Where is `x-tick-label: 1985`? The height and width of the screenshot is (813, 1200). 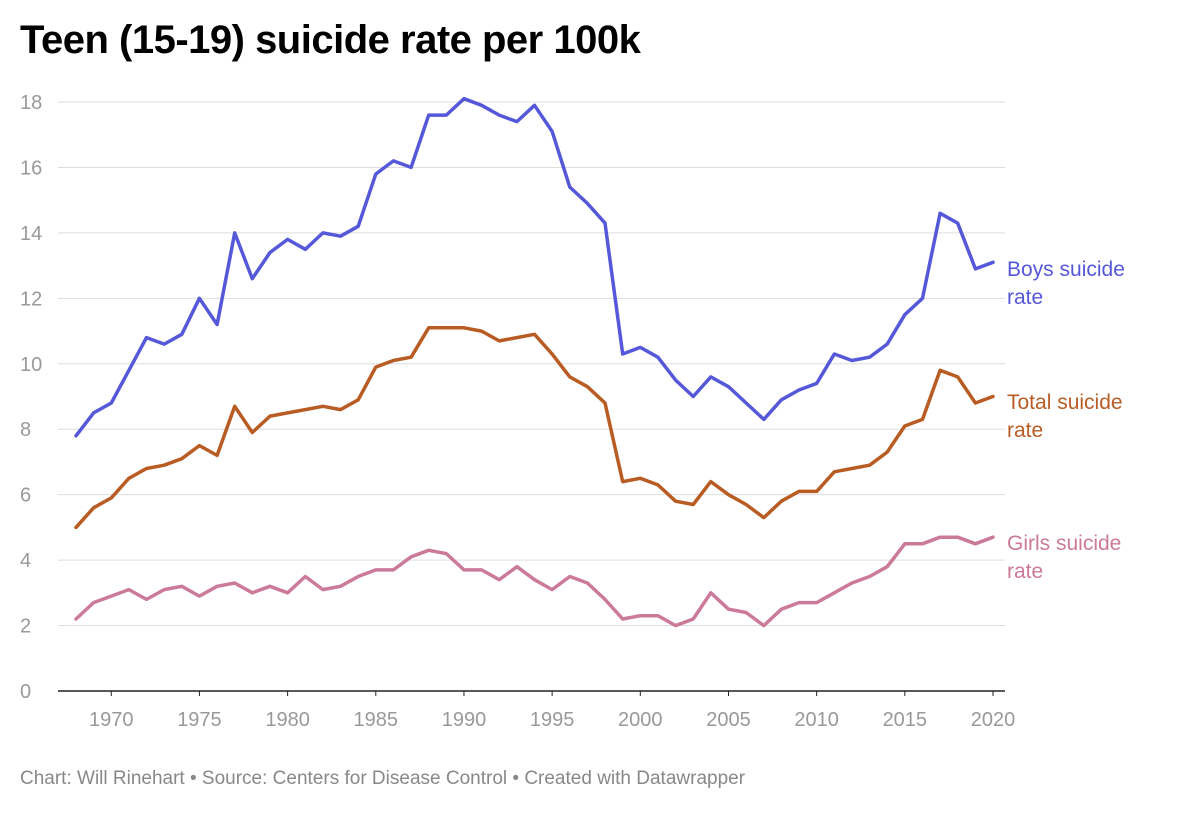
x-tick-label: 1985 is located at coordinates (376, 720).